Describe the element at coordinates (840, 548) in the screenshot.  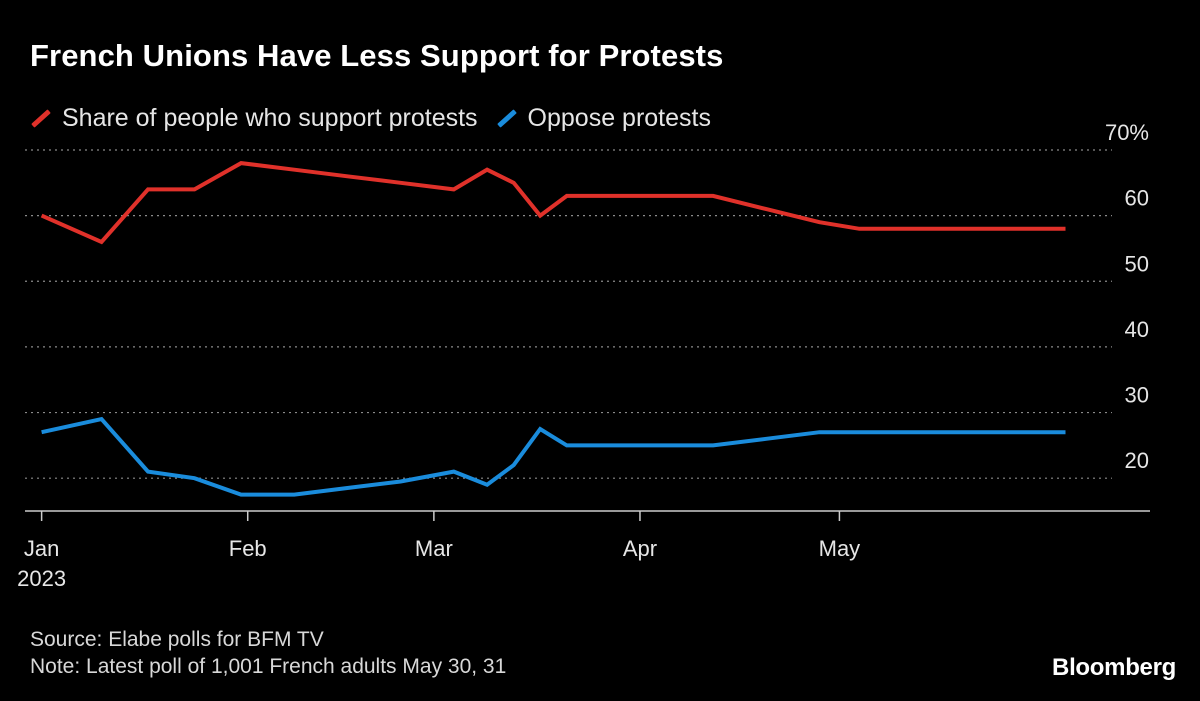
I see `x-tick-label-may: May` at that location.